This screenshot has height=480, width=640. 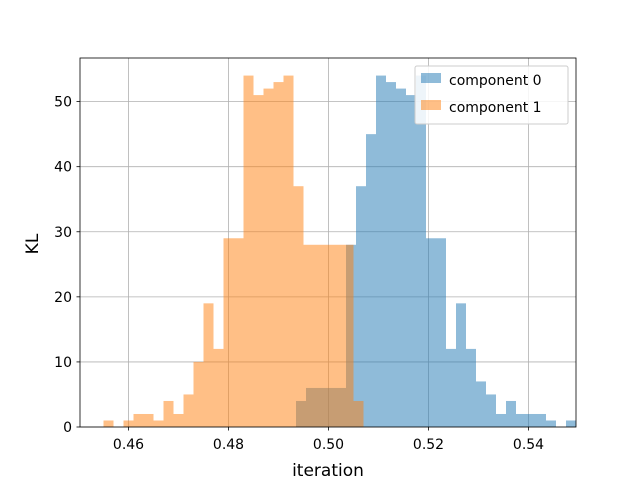 What do you see at coordinates (128, 445) in the screenshot?
I see `x-tick-label: 0.46` at bounding box center [128, 445].